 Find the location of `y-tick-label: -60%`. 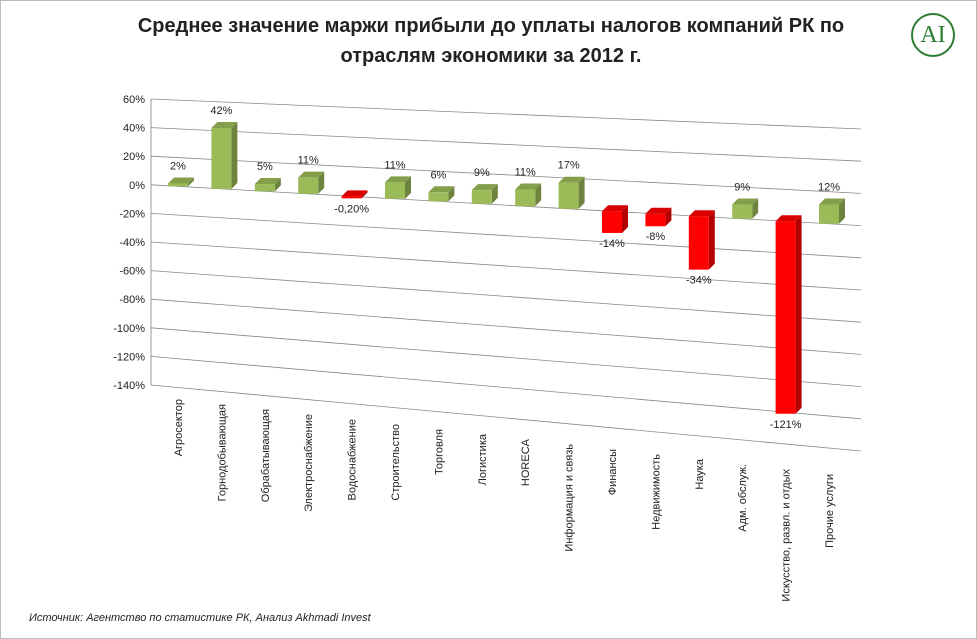

y-tick-label: -60% is located at coordinates (132, 272).